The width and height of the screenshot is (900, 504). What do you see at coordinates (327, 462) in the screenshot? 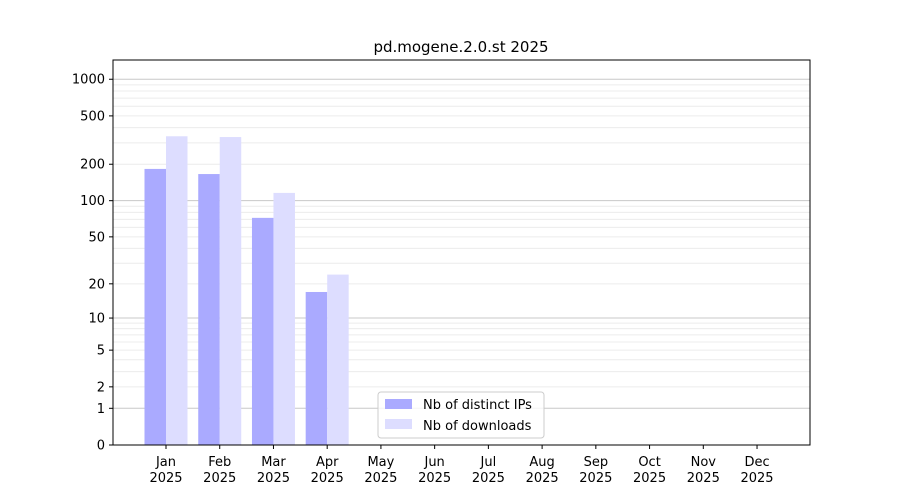
I see `x-tick-label-month: Apr` at bounding box center [327, 462].